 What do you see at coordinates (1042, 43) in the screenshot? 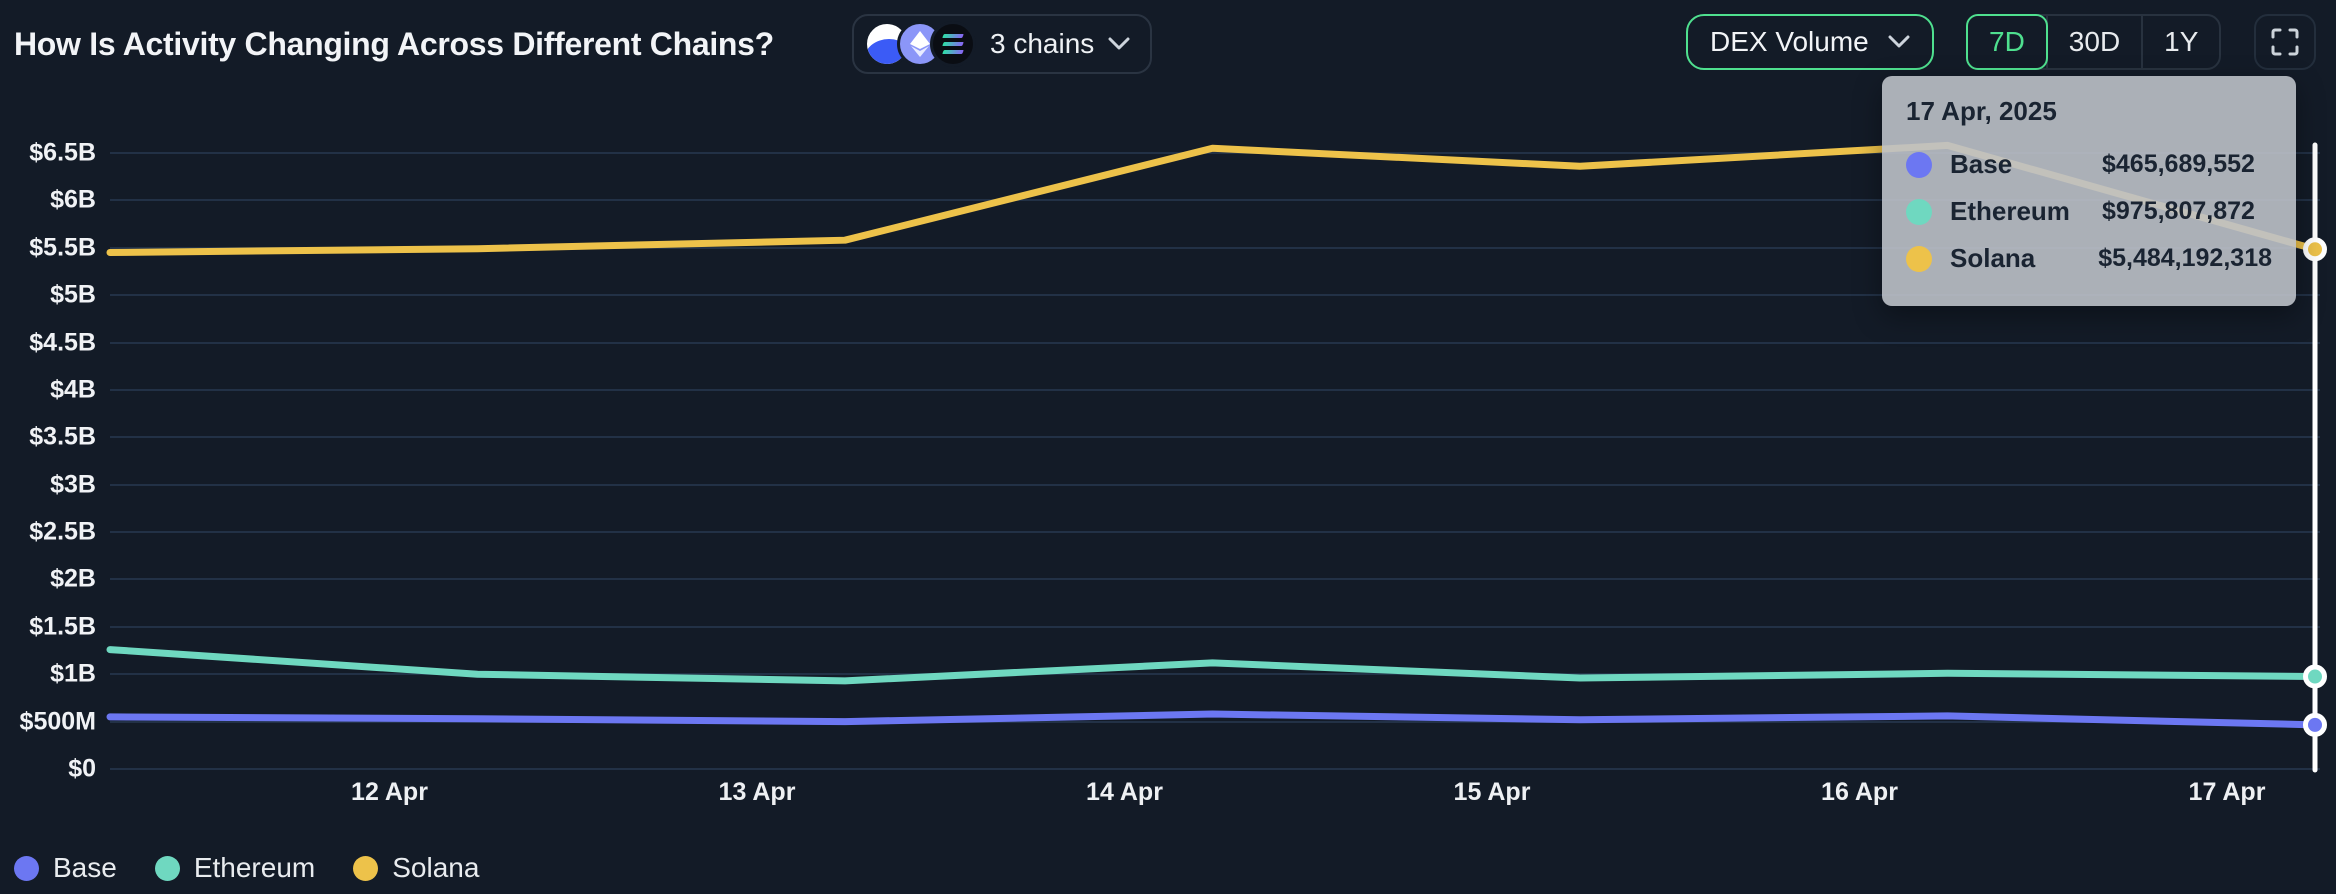
I see `chains-selector-label: 3 chains` at bounding box center [1042, 43].